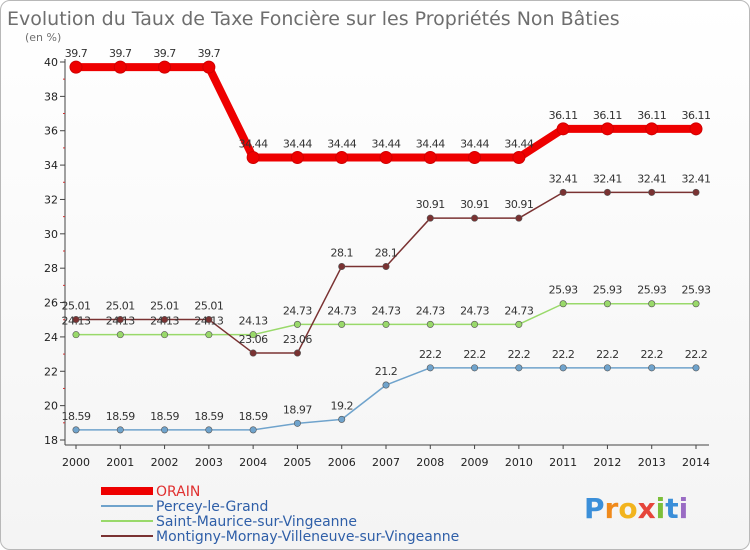 Image resolution: width=750 pixels, height=550 pixels. I want to click on x-tick-label: 2008, so click(430, 462).